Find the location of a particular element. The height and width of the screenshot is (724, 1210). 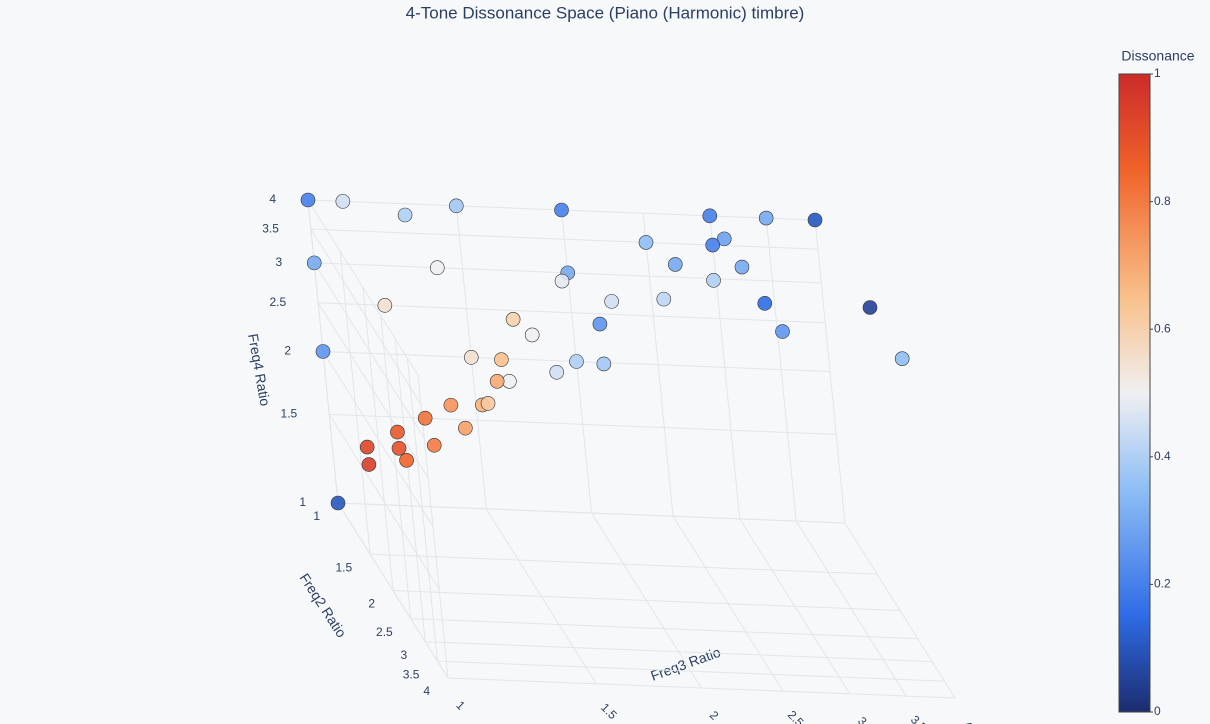

z-tick-label: 4 is located at coordinates (272, 199).